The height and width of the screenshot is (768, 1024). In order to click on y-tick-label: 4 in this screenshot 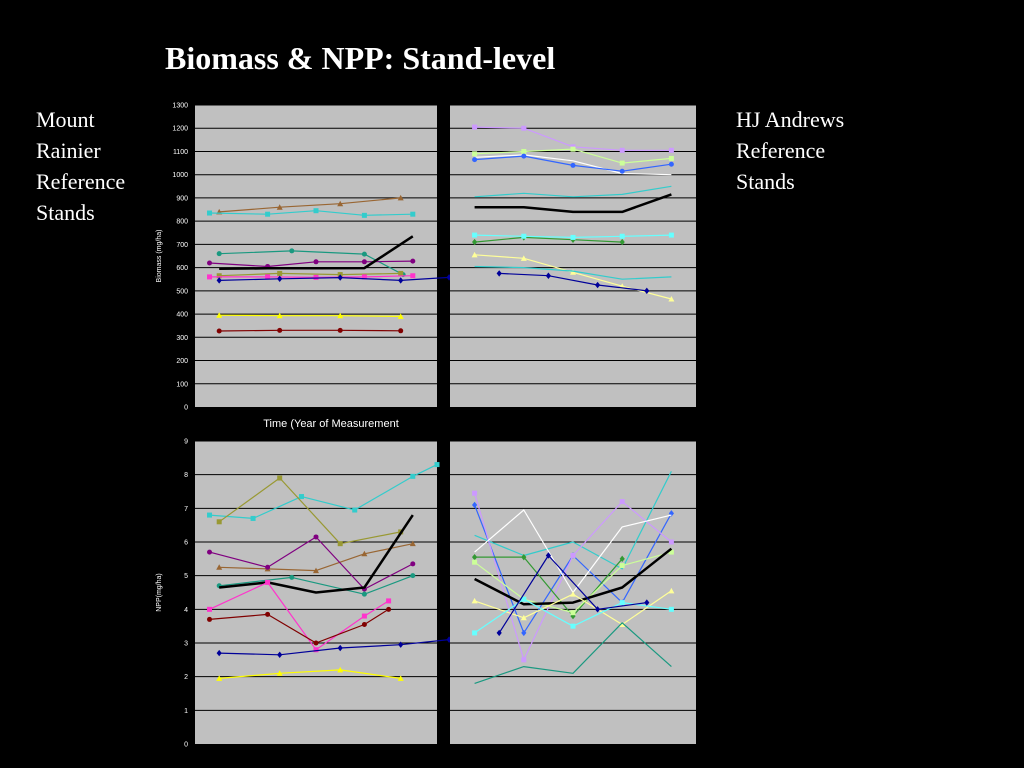, I will do `click(186, 610)`.